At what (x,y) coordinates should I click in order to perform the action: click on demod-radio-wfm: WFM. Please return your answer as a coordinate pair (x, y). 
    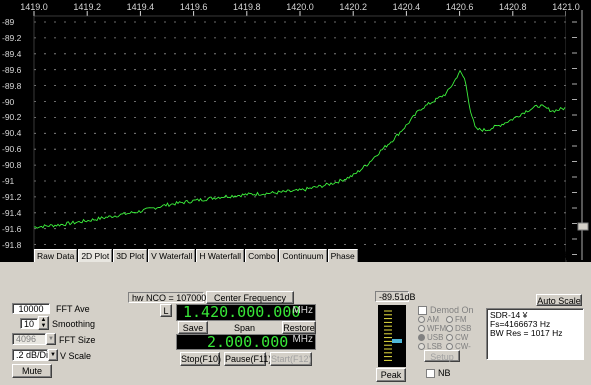
    Looking at the image, I should click on (432, 328).